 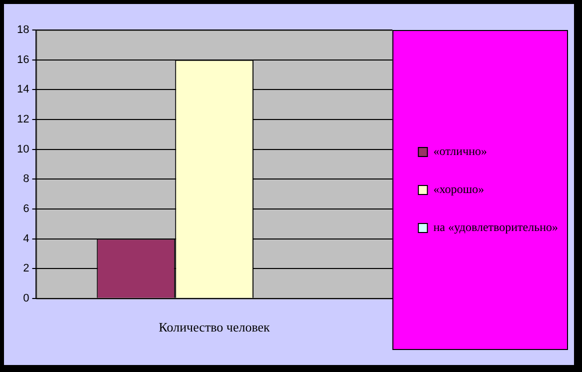 What do you see at coordinates (23, 90) in the screenshot?
I see `y-tick-label: 14` at bounding box center [23, 90].